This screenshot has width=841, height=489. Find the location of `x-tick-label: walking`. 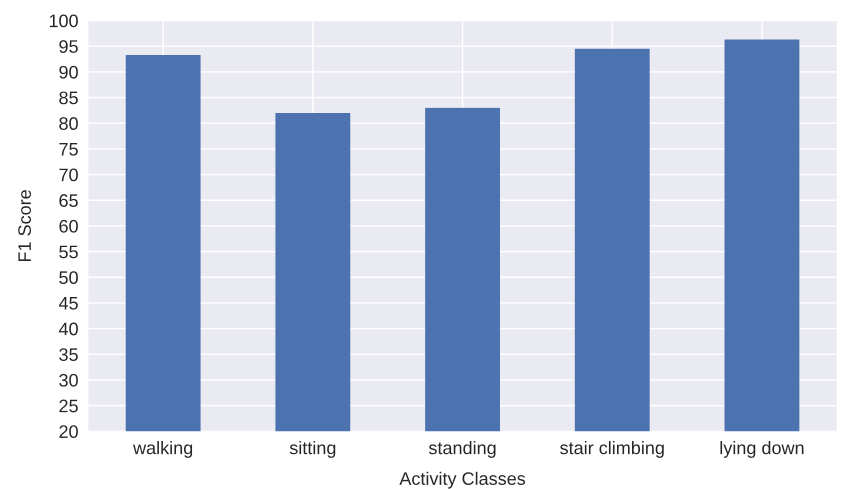

x-tick-label: walking is located at coordinates (162, 449).